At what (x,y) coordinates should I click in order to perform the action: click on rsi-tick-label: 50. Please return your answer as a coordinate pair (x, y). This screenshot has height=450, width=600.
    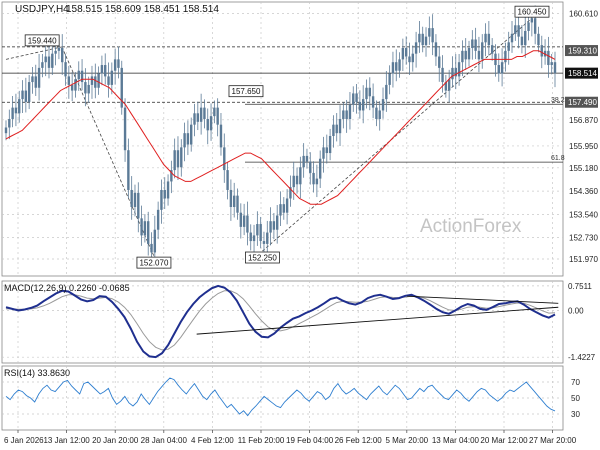
    Looking at the image, I should click on (575, 398).